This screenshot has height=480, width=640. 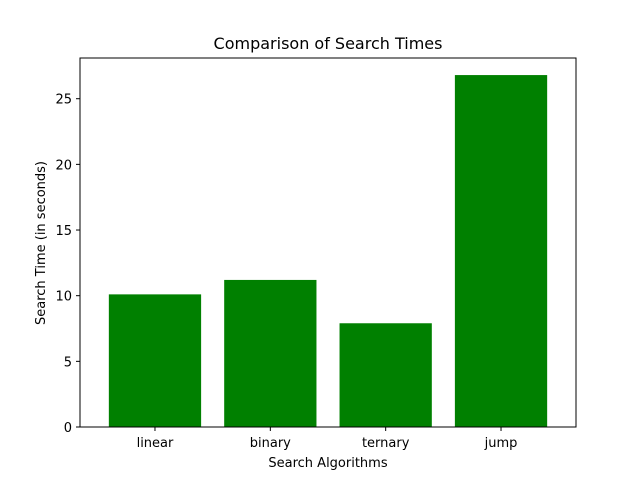 I want to click on y-tick-label: 5, so click(x=68, y=362).